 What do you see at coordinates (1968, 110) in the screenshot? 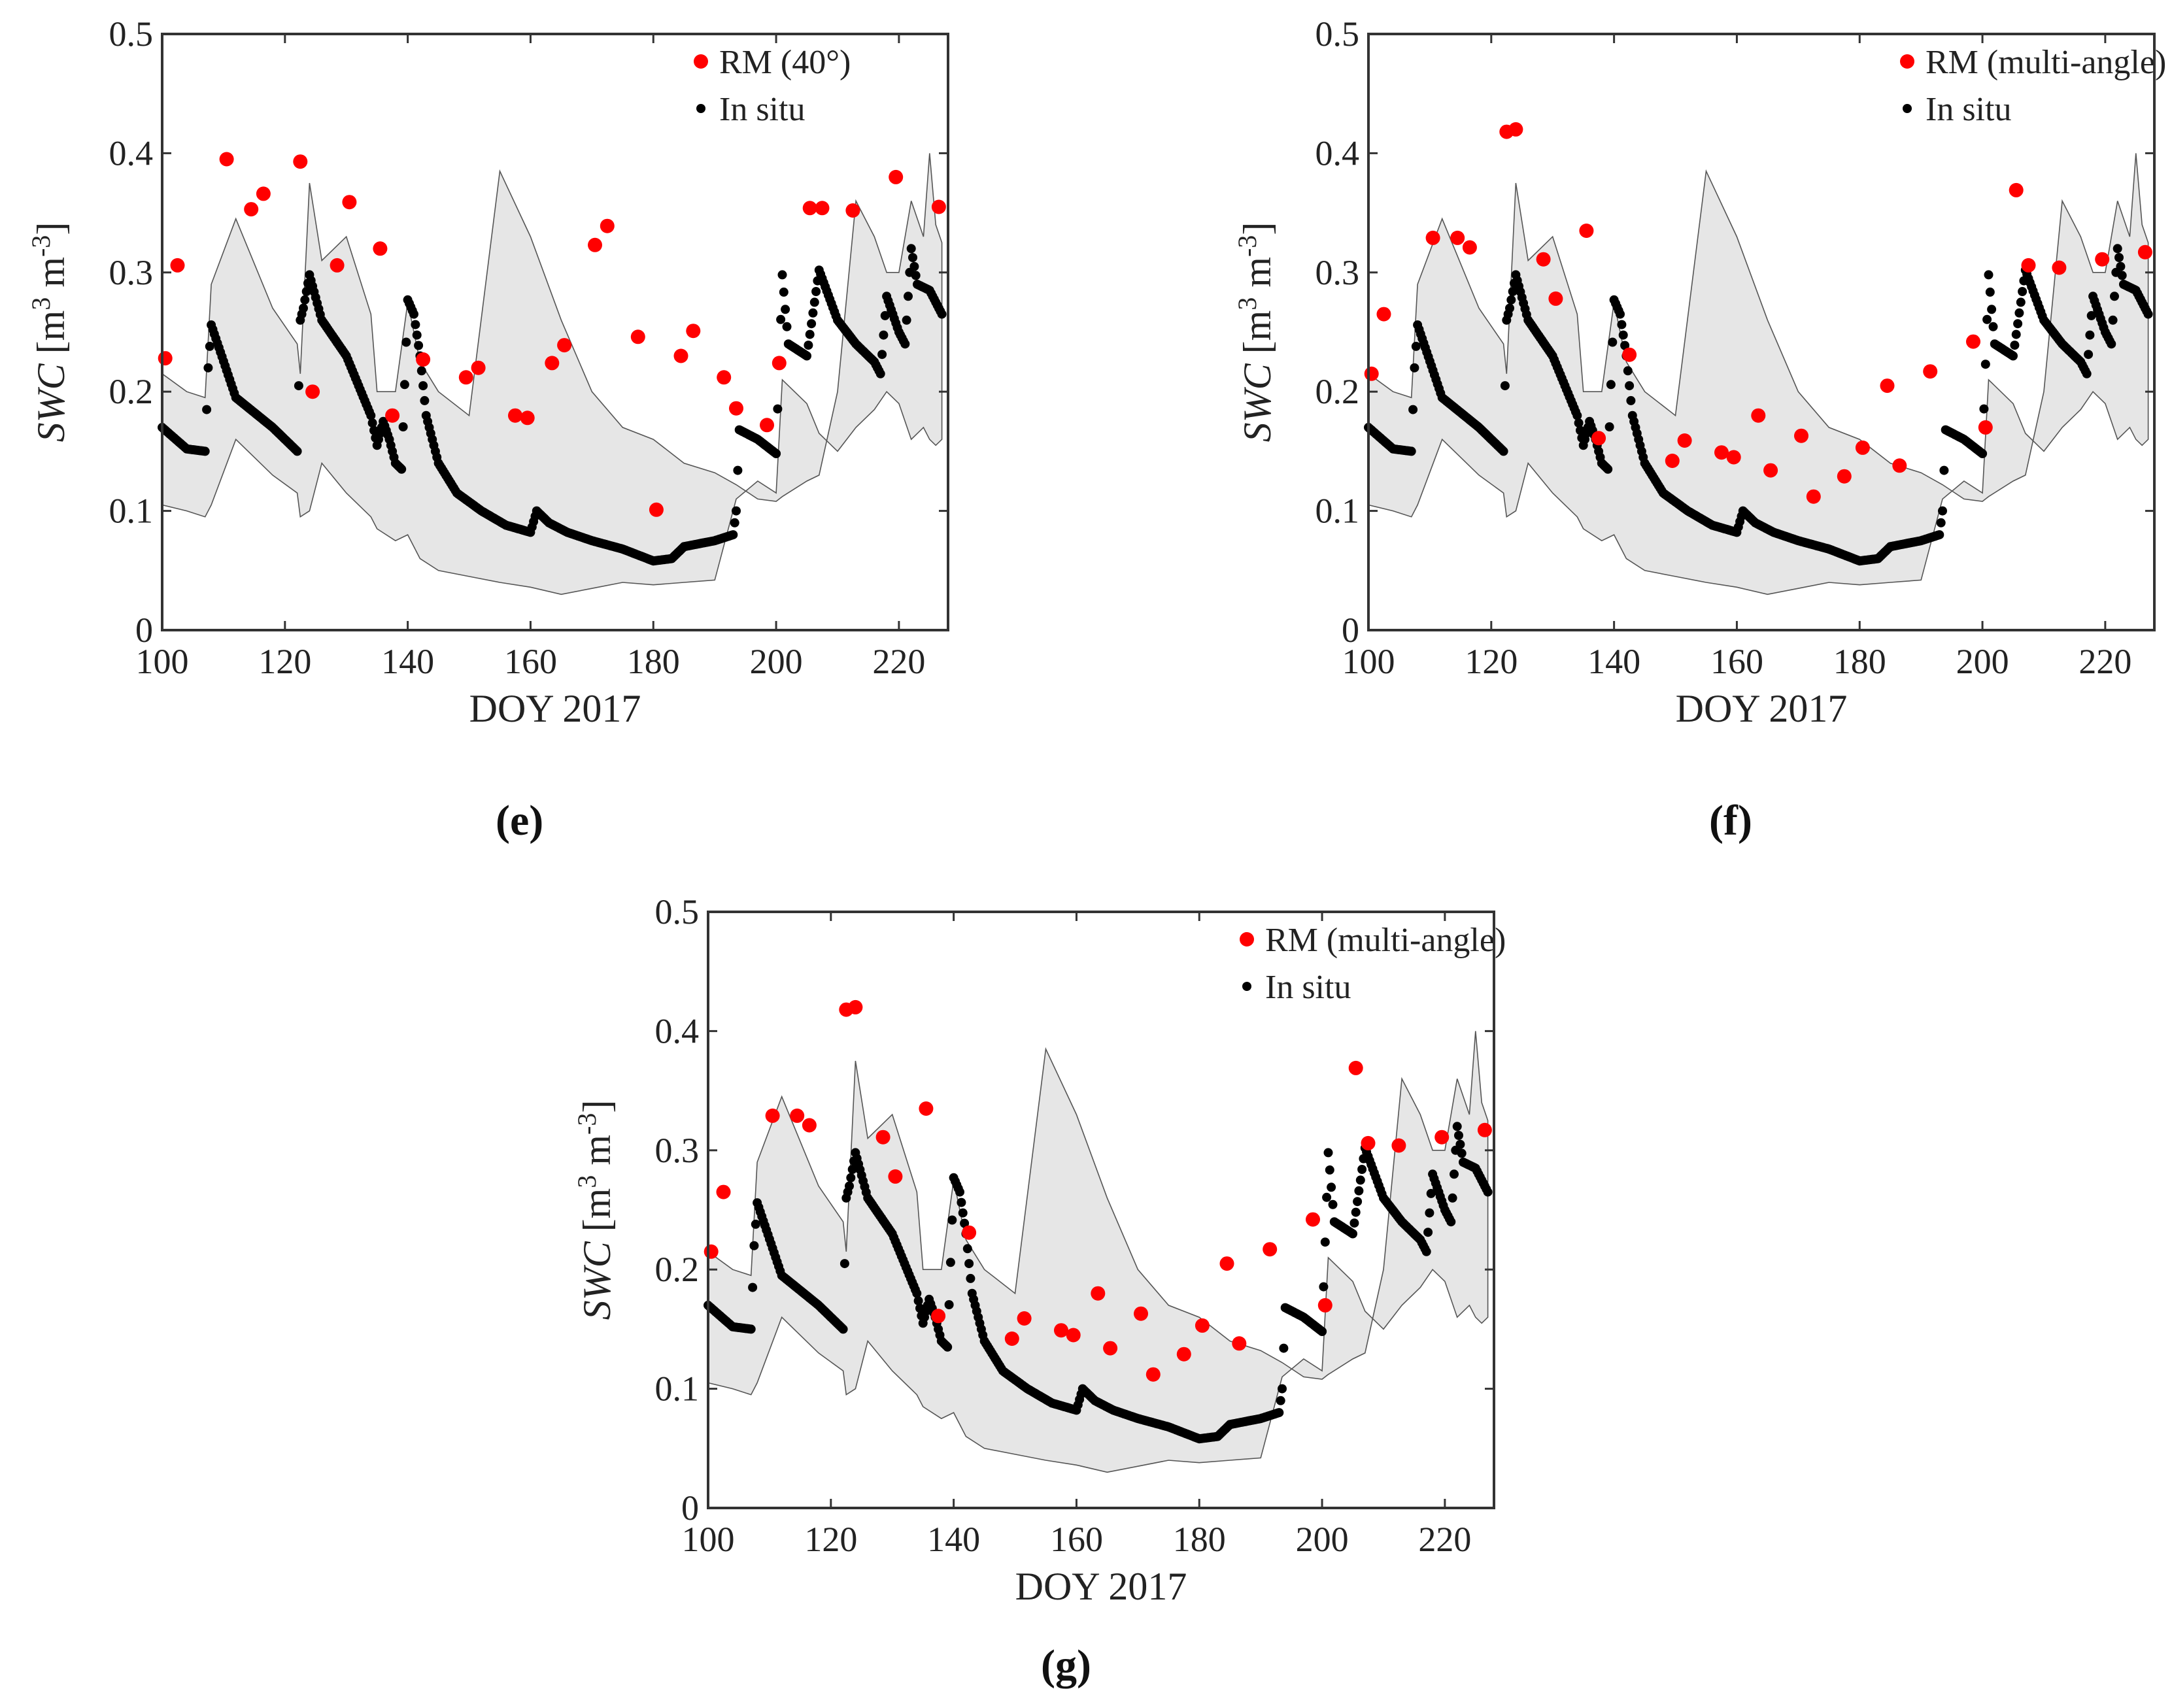
I see `legend-in-situ-label: In situ` at bounding box center [1968, 110].